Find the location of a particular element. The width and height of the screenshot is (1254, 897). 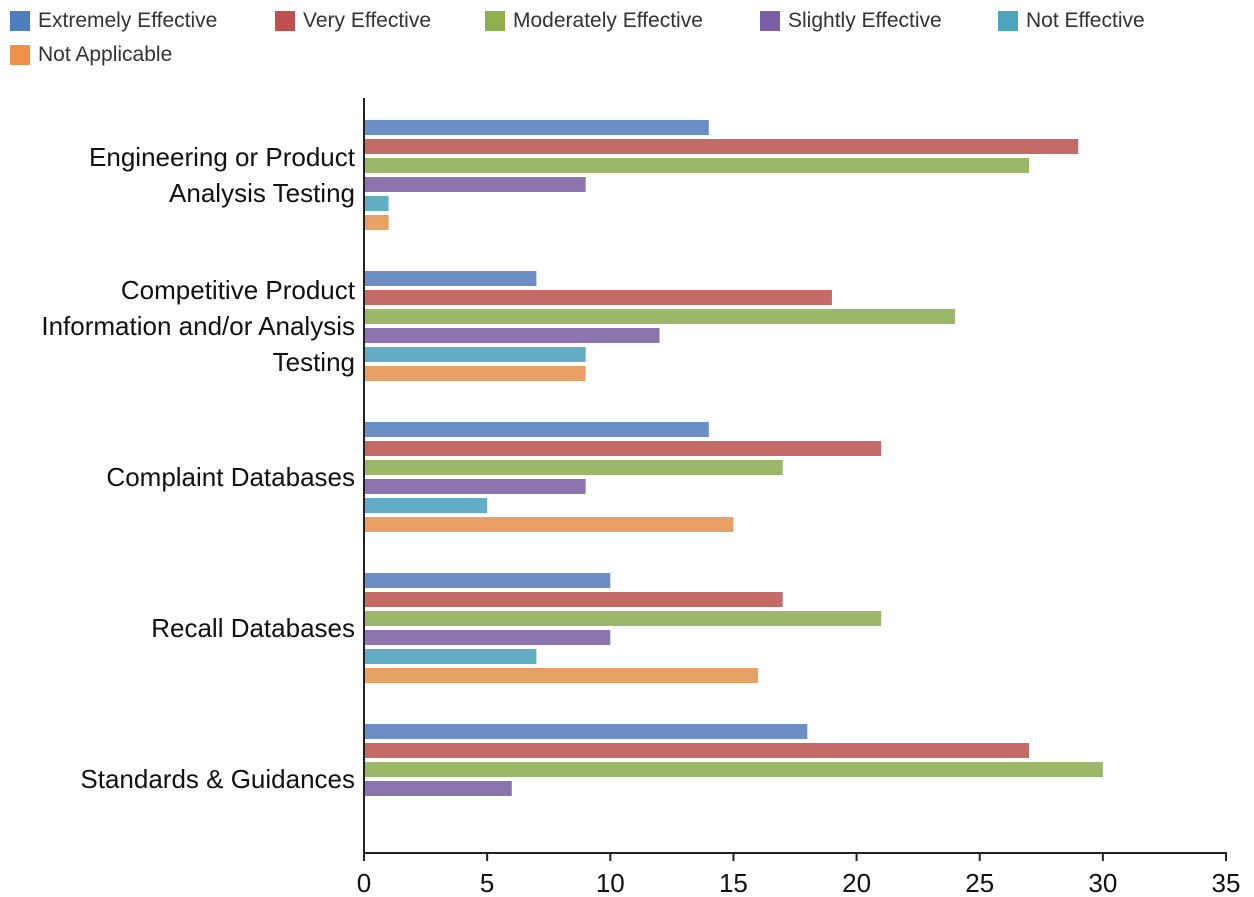

legend-label: Slightly Effective is located at coordinates (865, 20).